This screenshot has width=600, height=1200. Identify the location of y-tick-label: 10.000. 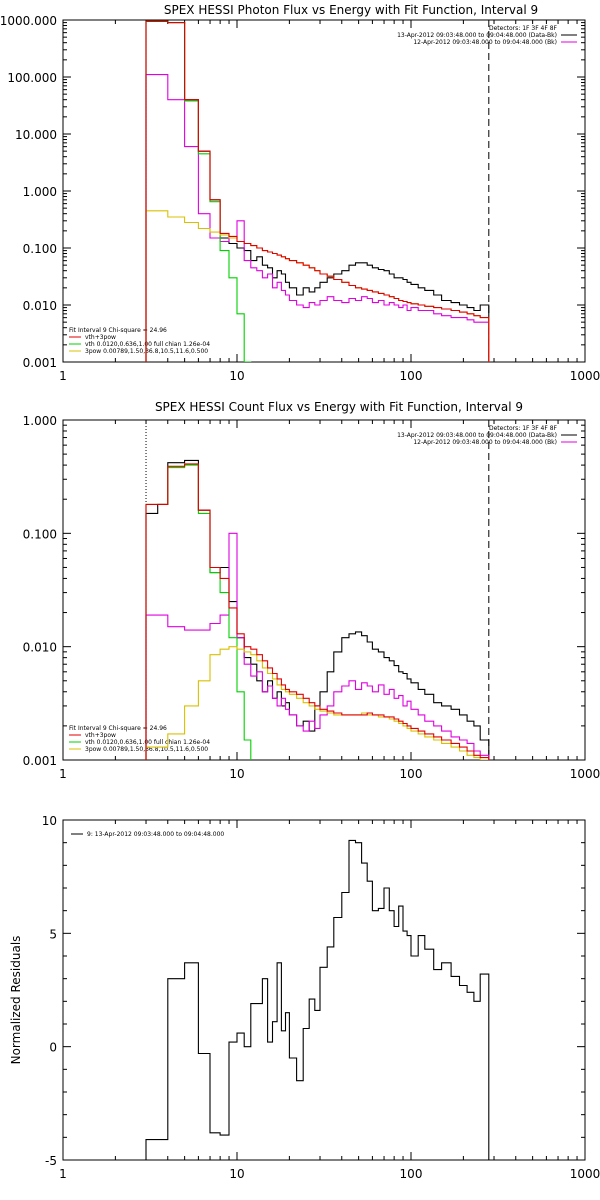
(36, 135).